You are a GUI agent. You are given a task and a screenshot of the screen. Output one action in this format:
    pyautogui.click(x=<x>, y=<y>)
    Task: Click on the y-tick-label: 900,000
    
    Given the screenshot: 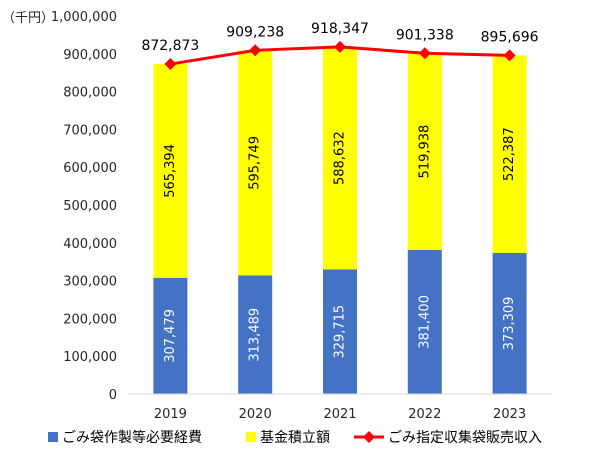 What is the action you would take?
    pyautogui.click(x=90, y=55)
    